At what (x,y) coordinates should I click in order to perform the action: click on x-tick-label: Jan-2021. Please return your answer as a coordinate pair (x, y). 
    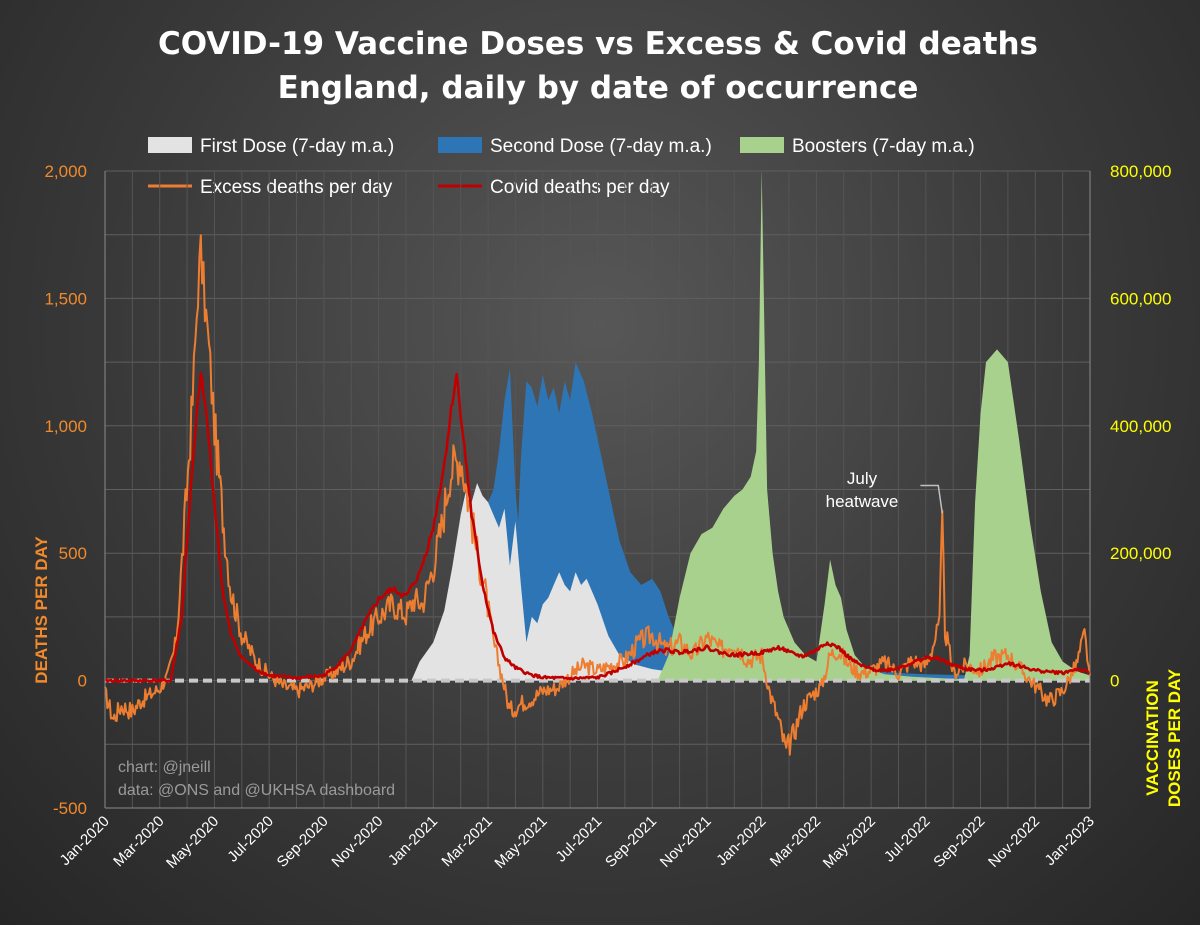
    Looking at the image, I should click on (413, 841).